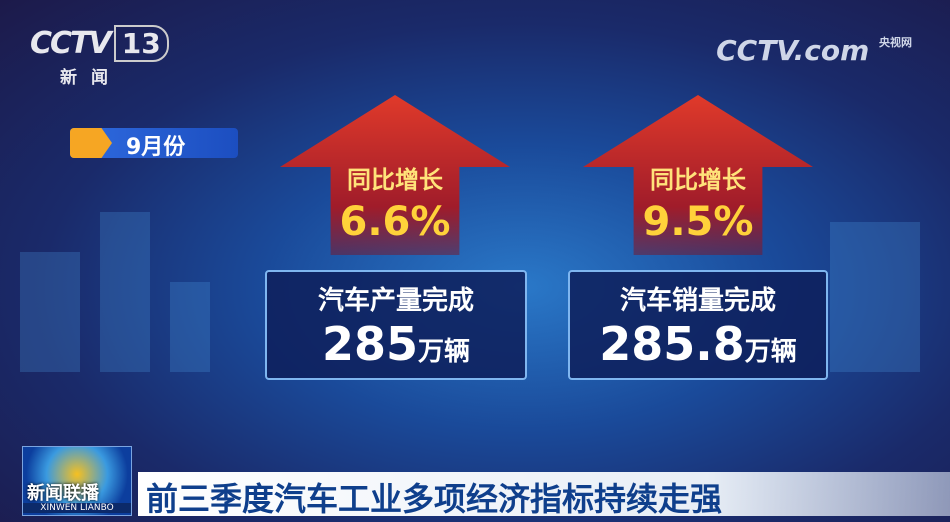 The width and height of the screenshot is (950, 522). I want to click on logo-subtitle: 新闻, so click(91, 78).